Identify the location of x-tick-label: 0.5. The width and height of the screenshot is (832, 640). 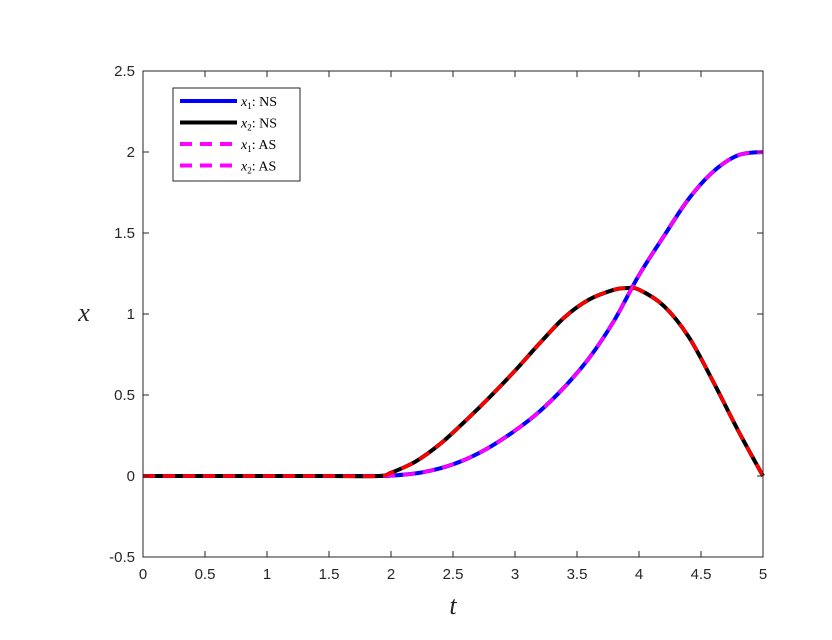
(205, 574).